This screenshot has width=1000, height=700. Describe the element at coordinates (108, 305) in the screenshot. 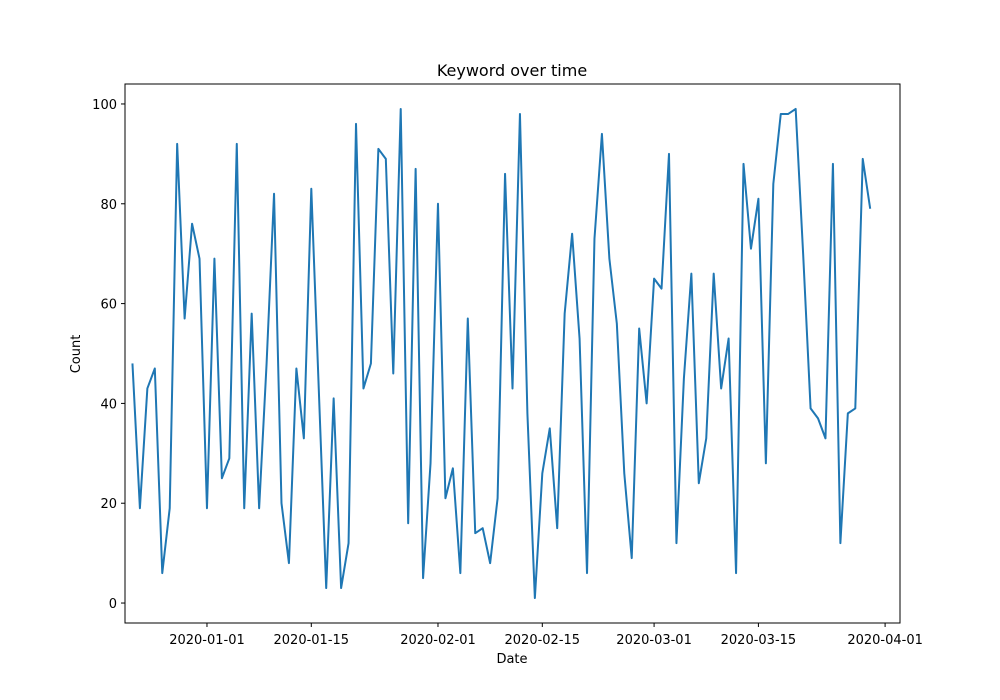

I see `y-tick-label: 60` at that location.